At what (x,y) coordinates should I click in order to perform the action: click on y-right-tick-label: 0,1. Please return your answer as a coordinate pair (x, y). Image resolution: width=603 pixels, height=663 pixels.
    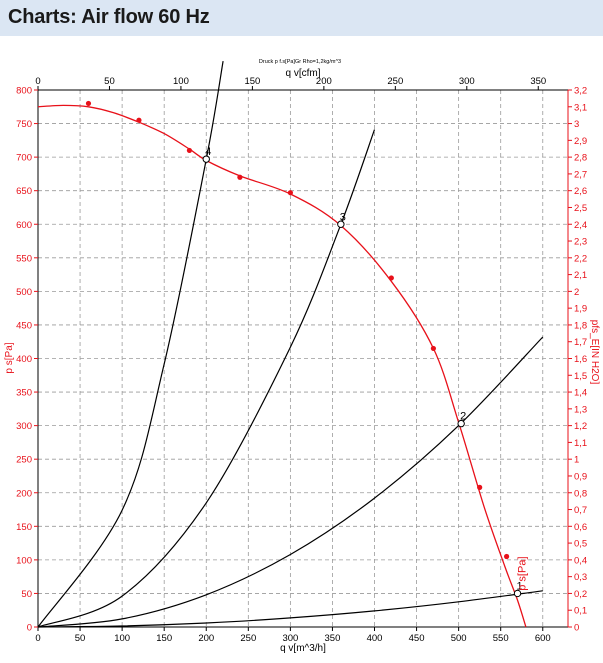
    Looking at the image, I should click on (580, 611).